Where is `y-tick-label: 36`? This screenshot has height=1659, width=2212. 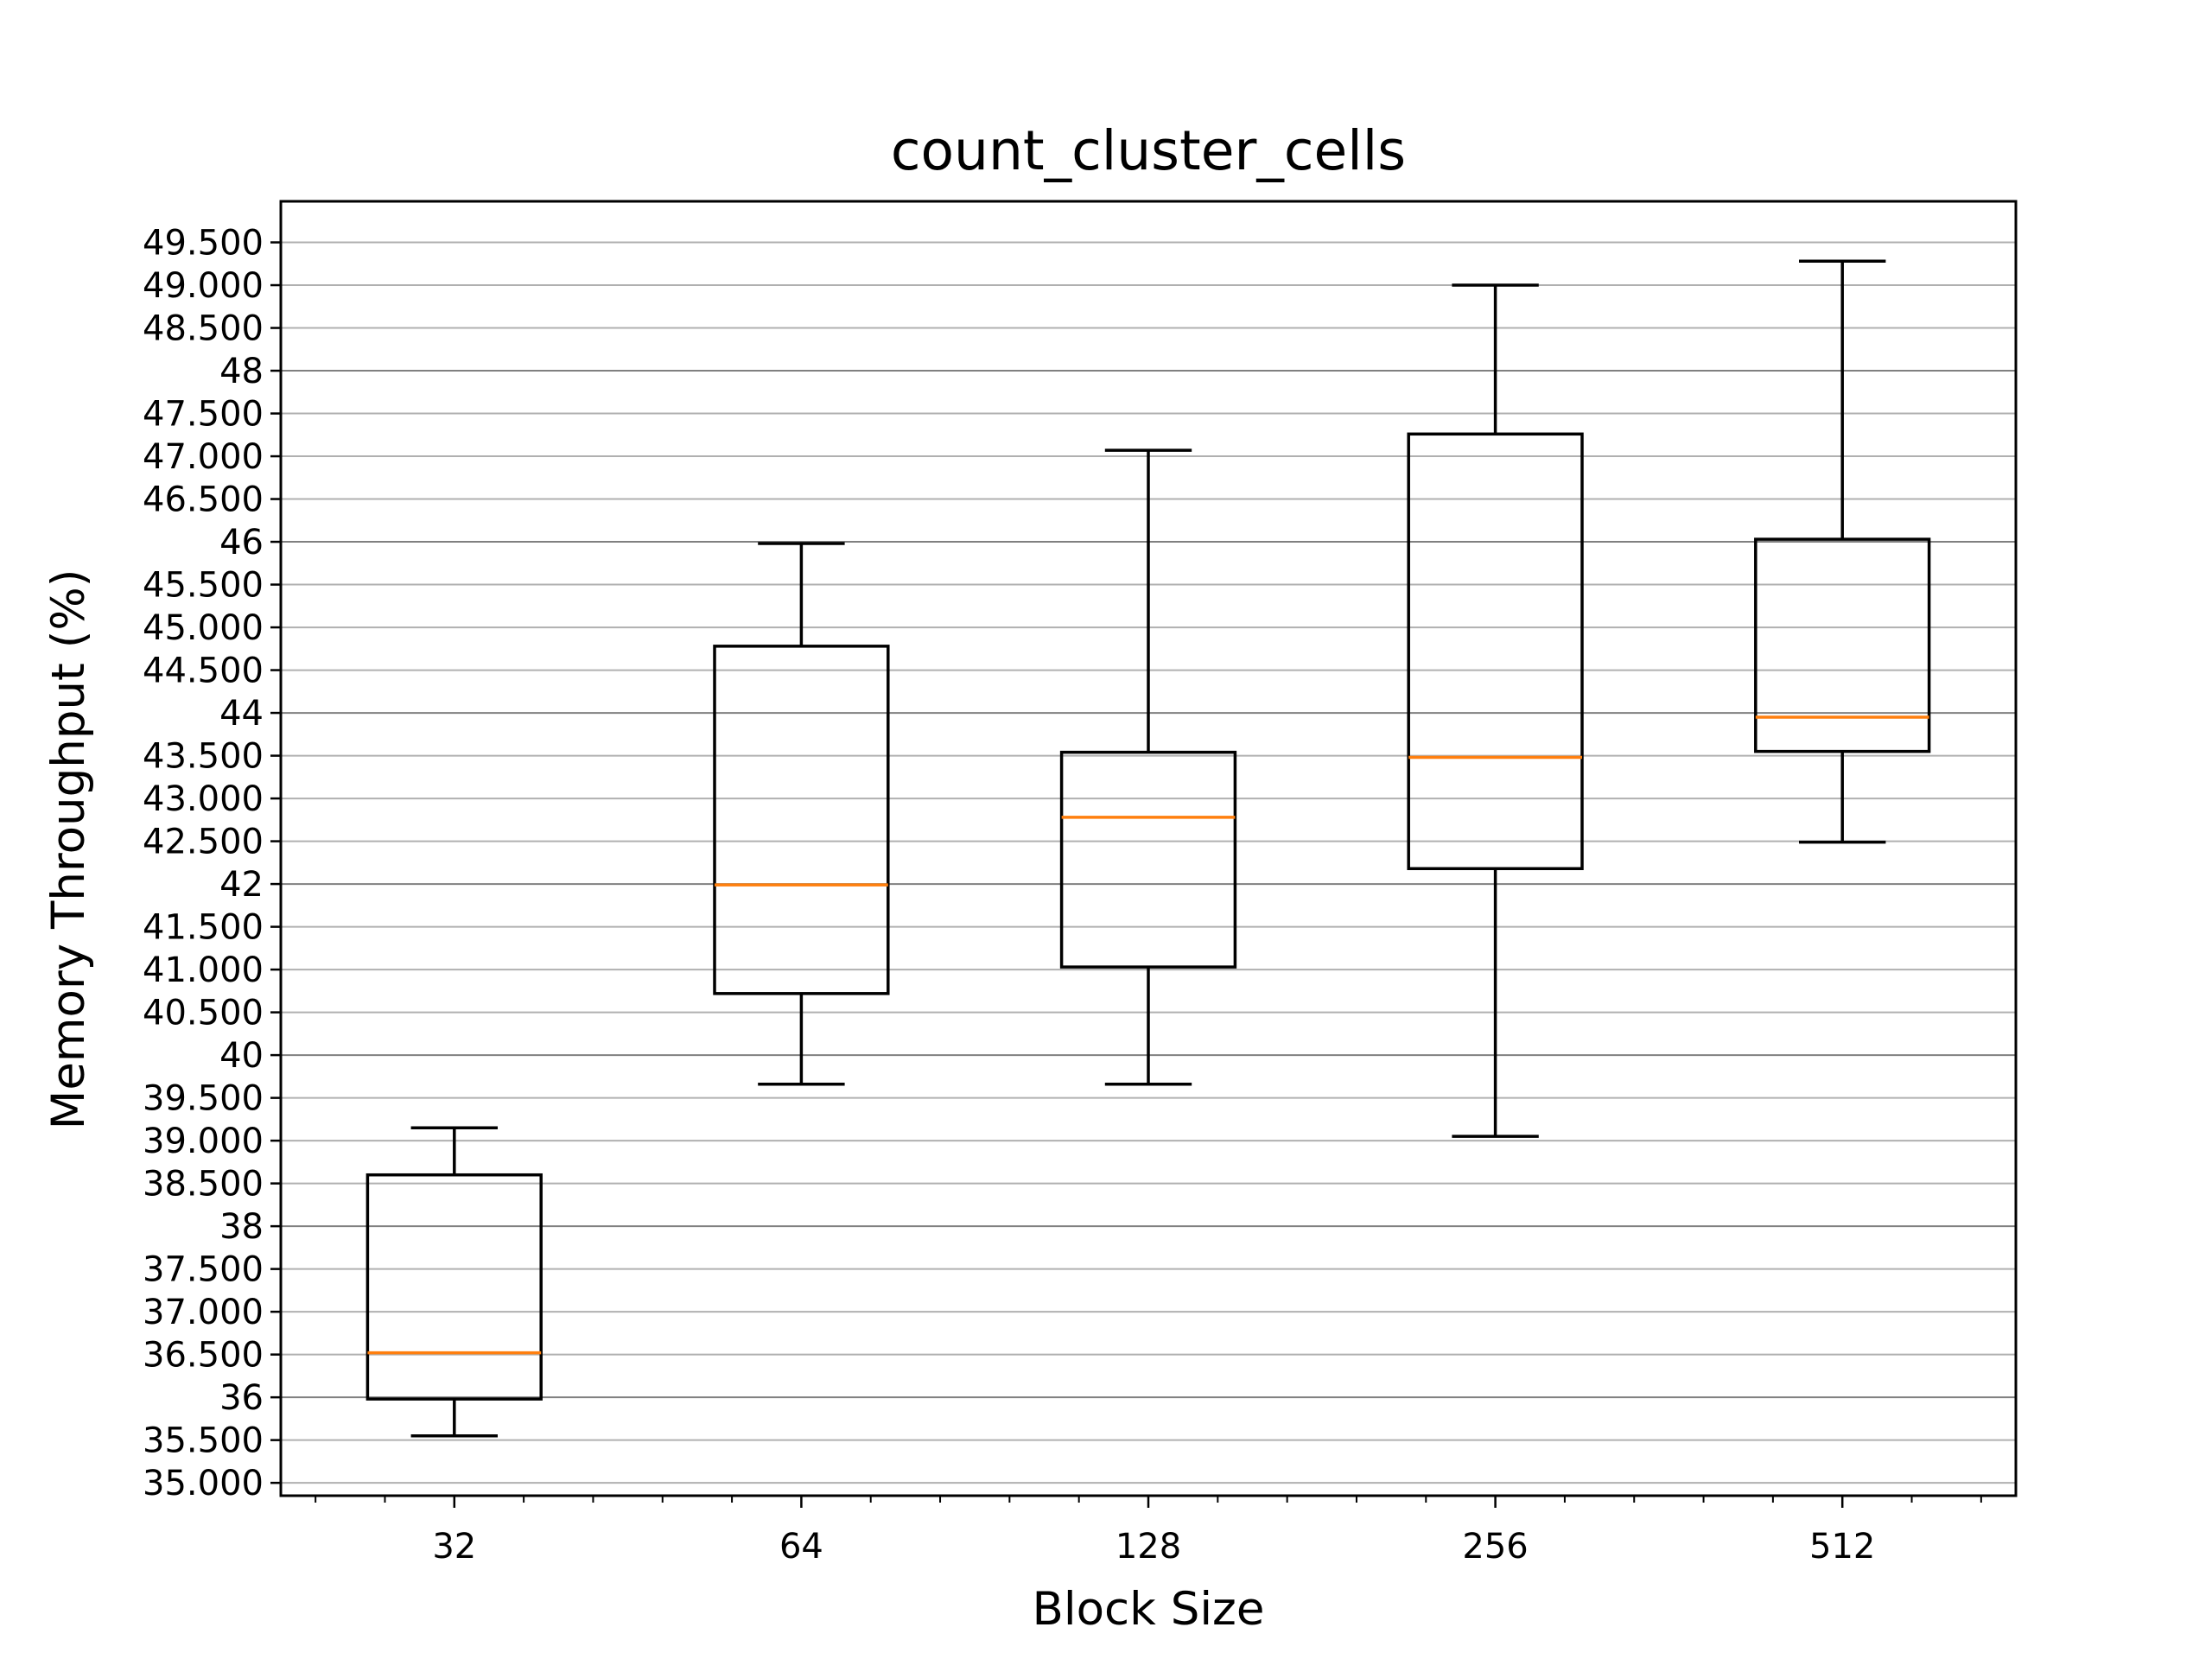
y-tick-label: 36 is located at coordinates (241, 1398).